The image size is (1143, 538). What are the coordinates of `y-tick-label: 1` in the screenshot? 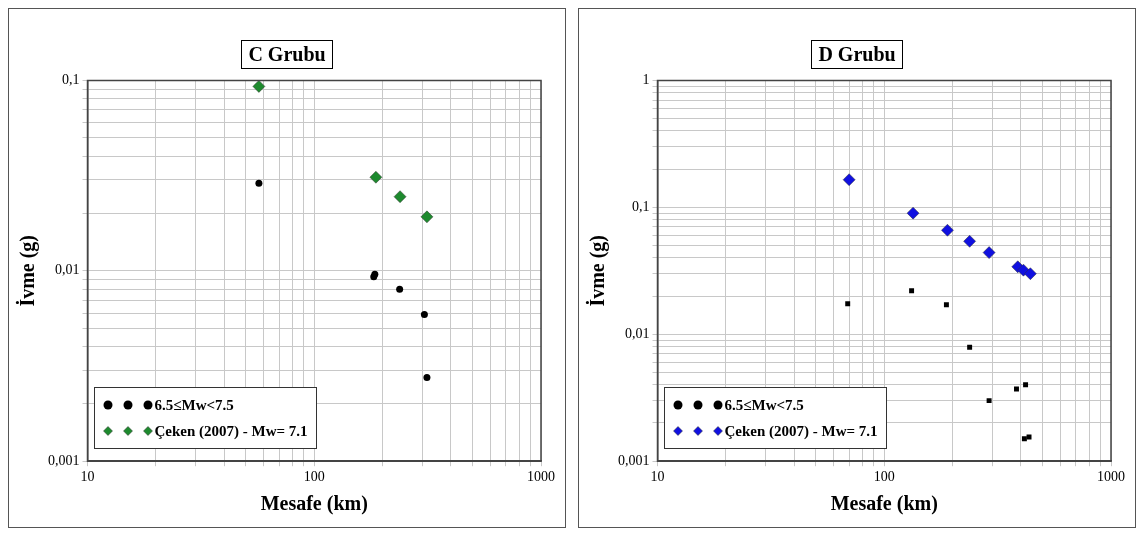 It's located at (646, 80).